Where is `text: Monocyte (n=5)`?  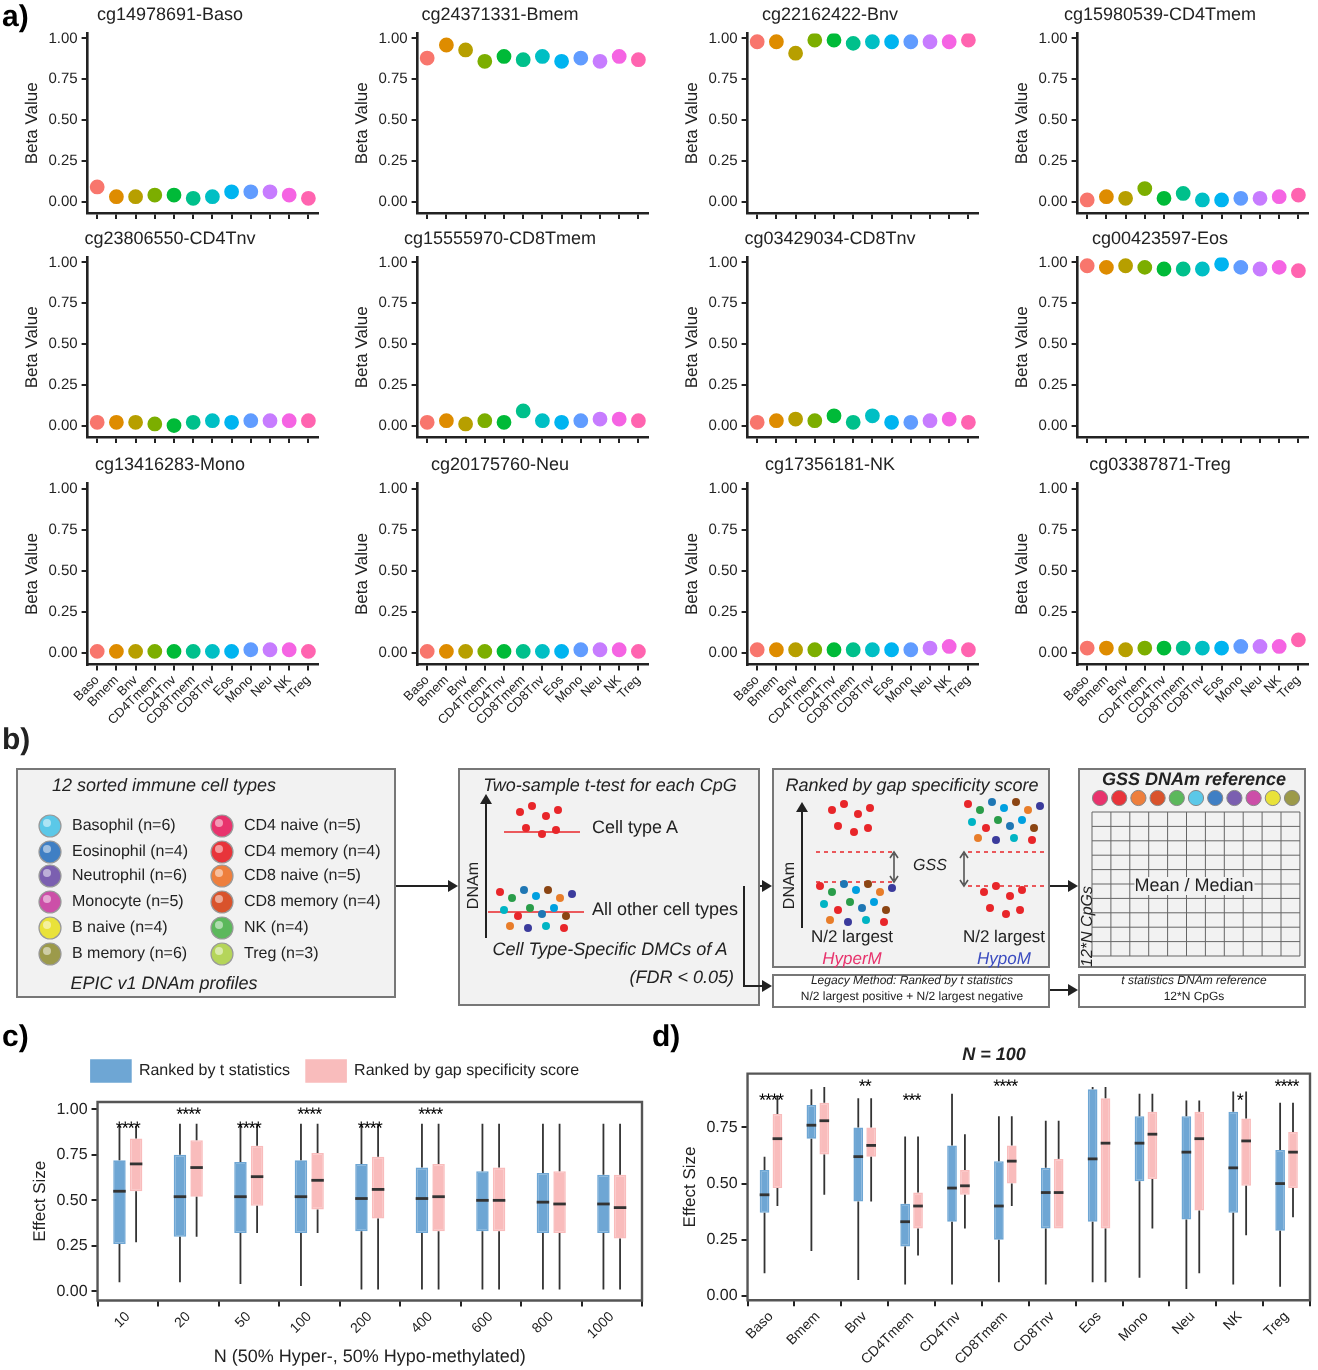
text: Monocyte (n=5) is located at coordinates (128, 901).